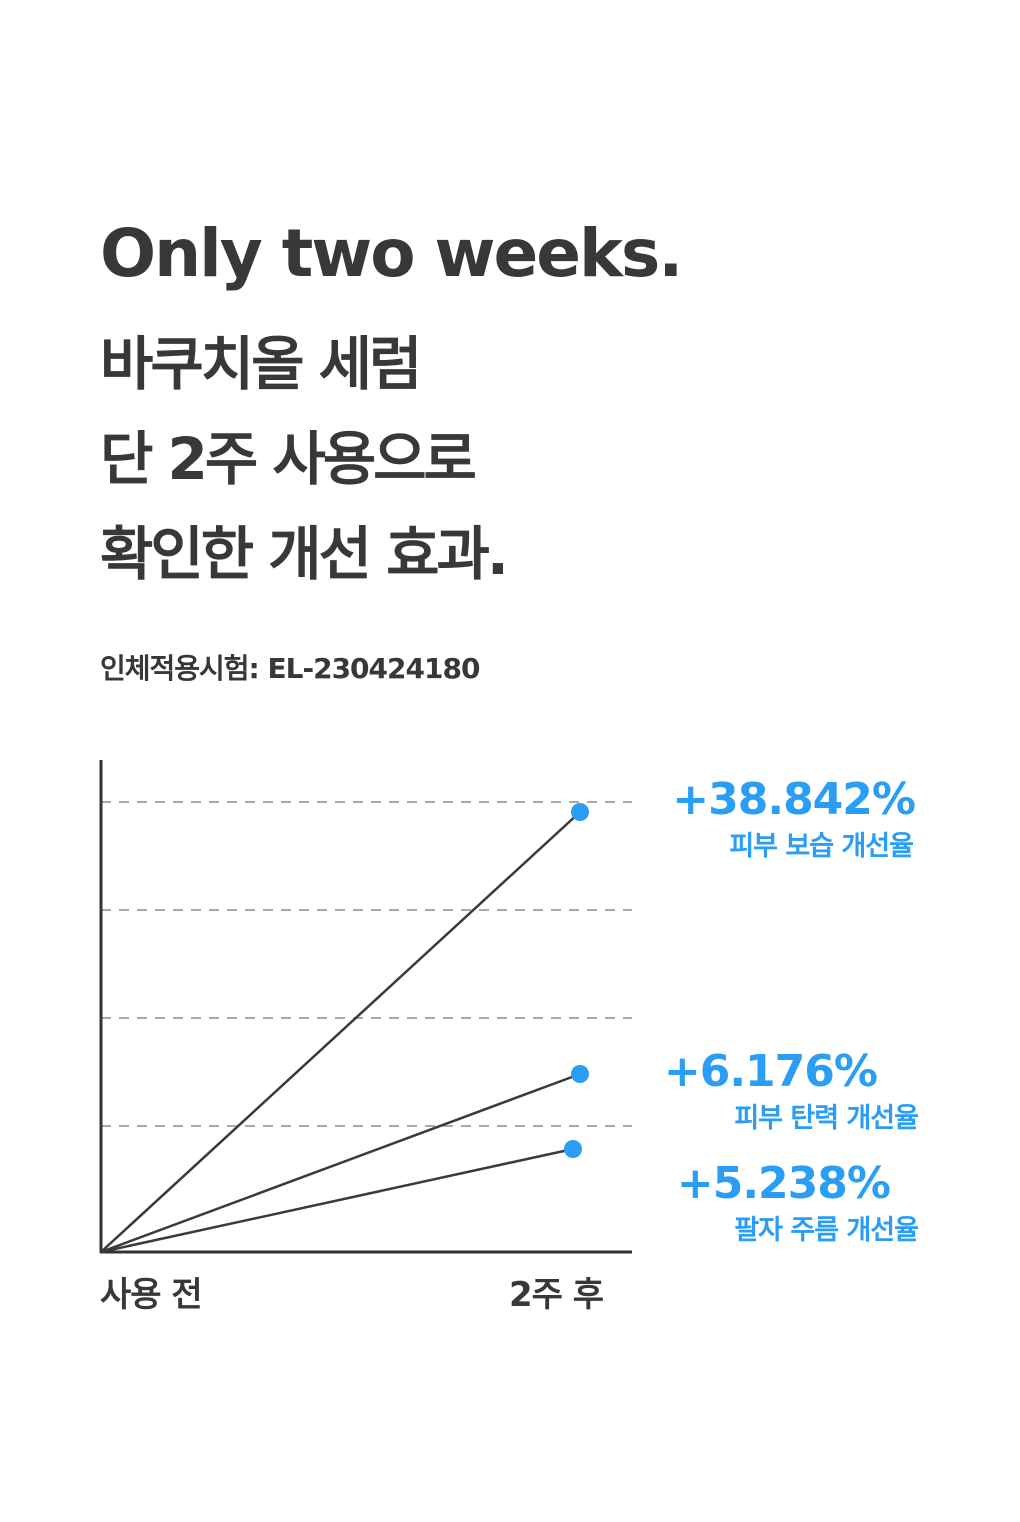  Describe the element at coordinates (366, 964) in the screenshot. I see `grid` at that location.